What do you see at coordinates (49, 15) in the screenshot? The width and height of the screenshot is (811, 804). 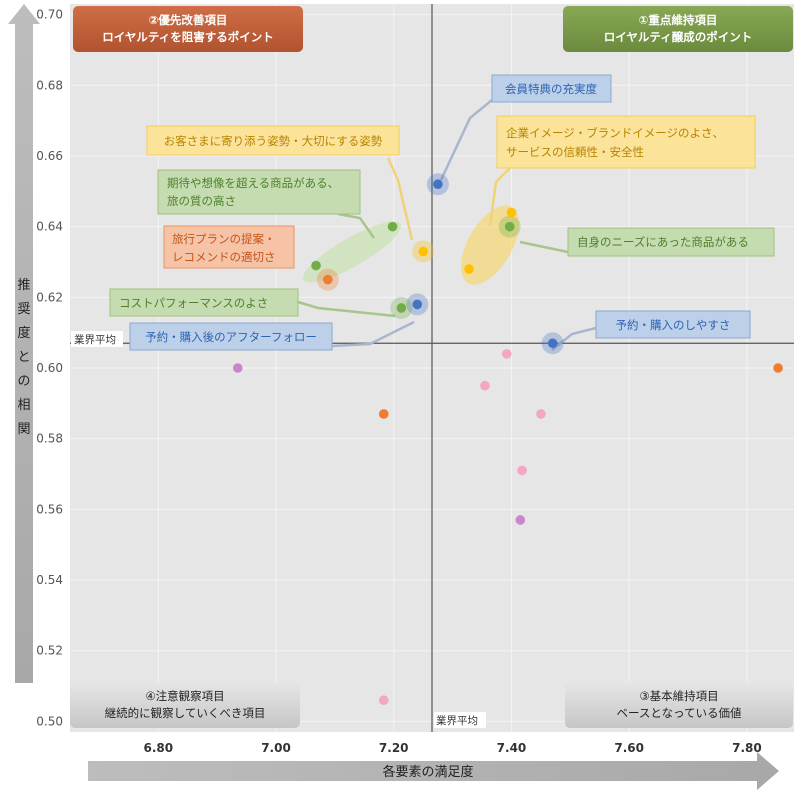 I see `y-tick-label: 0.70` at bounding box center [49, 15].